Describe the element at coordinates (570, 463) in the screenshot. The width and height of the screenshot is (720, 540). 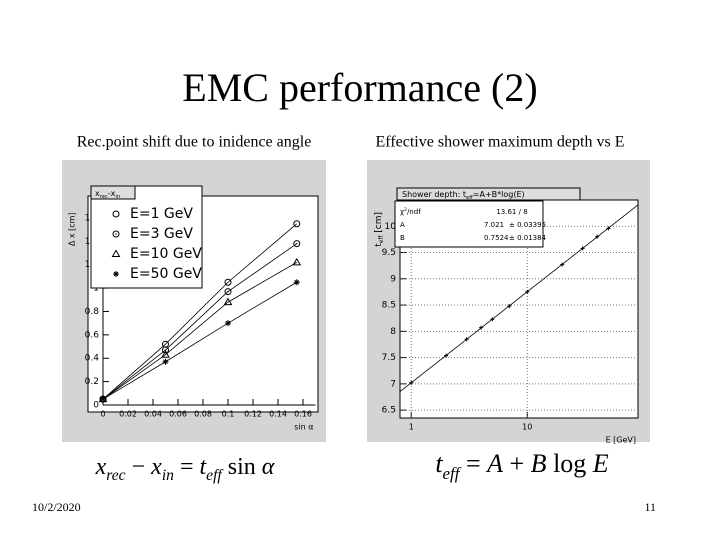
I see `text-part: log` at that location.